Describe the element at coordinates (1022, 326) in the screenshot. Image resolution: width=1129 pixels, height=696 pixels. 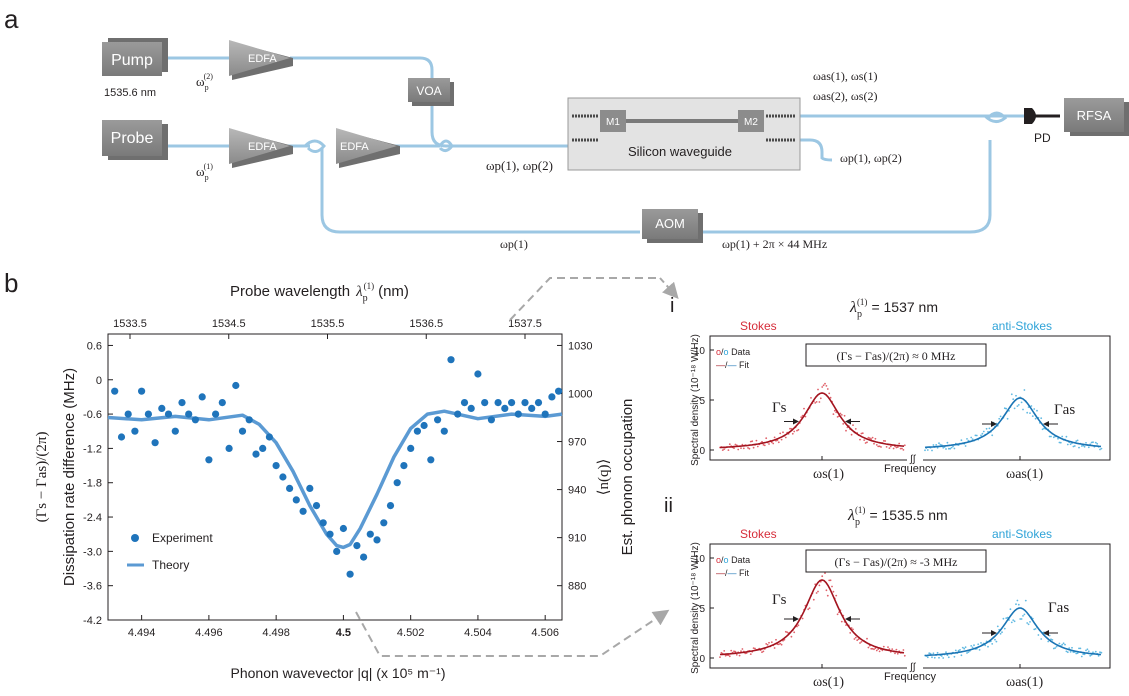
I see `subpanel-i-antistokes-label: anti-Stokes` at that location.